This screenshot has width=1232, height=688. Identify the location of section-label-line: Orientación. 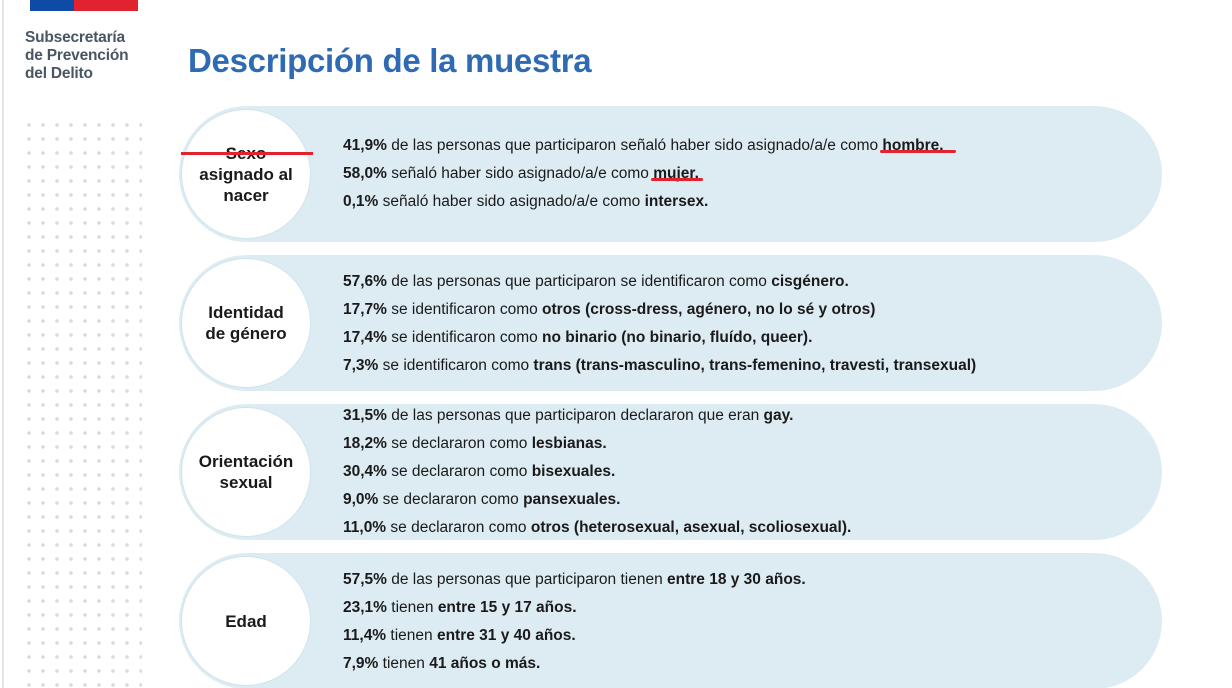
(246, 461).